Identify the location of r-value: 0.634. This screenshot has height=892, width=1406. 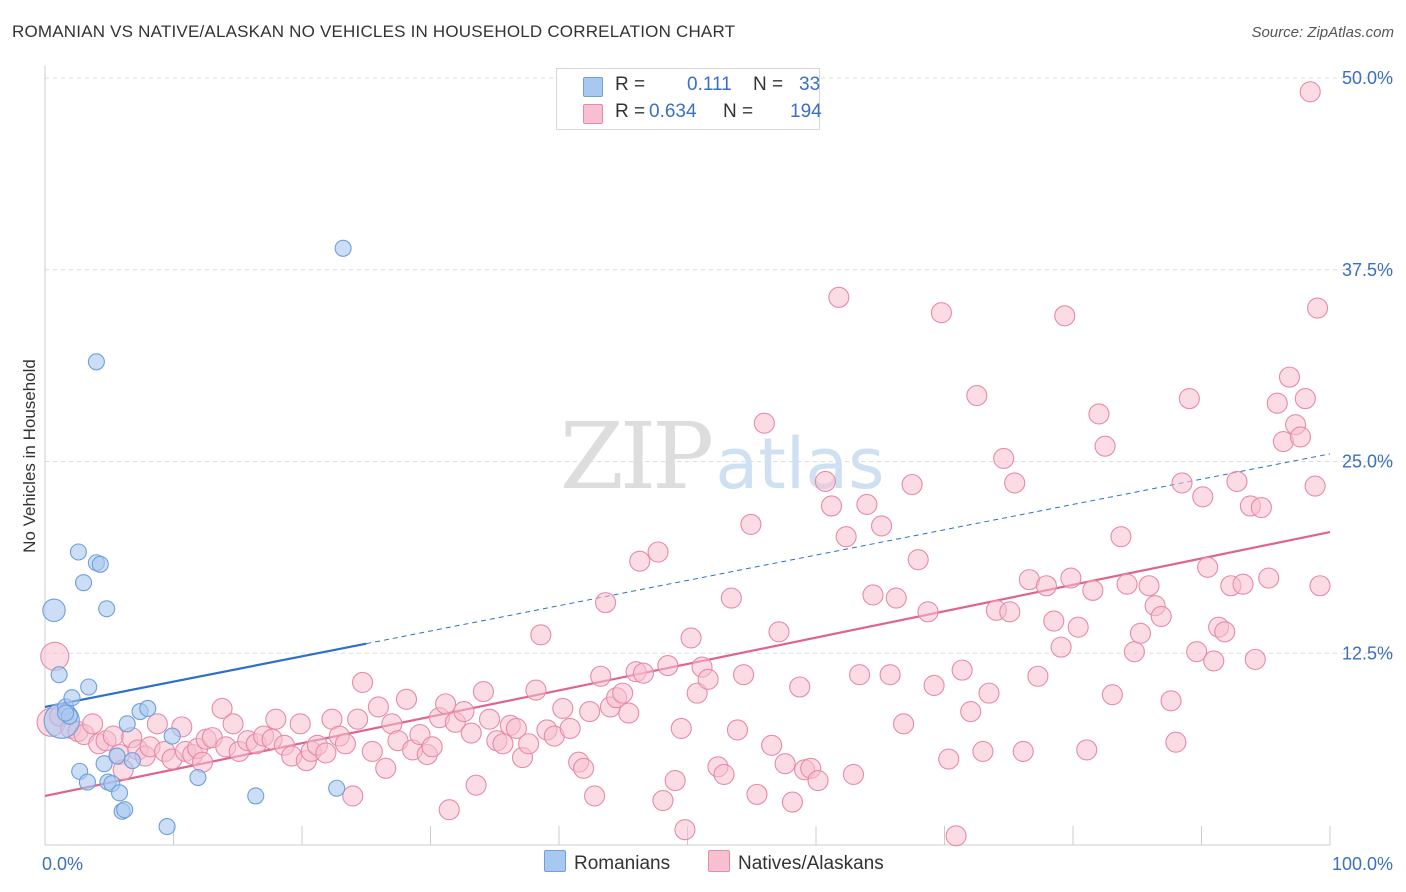
(673, 111).